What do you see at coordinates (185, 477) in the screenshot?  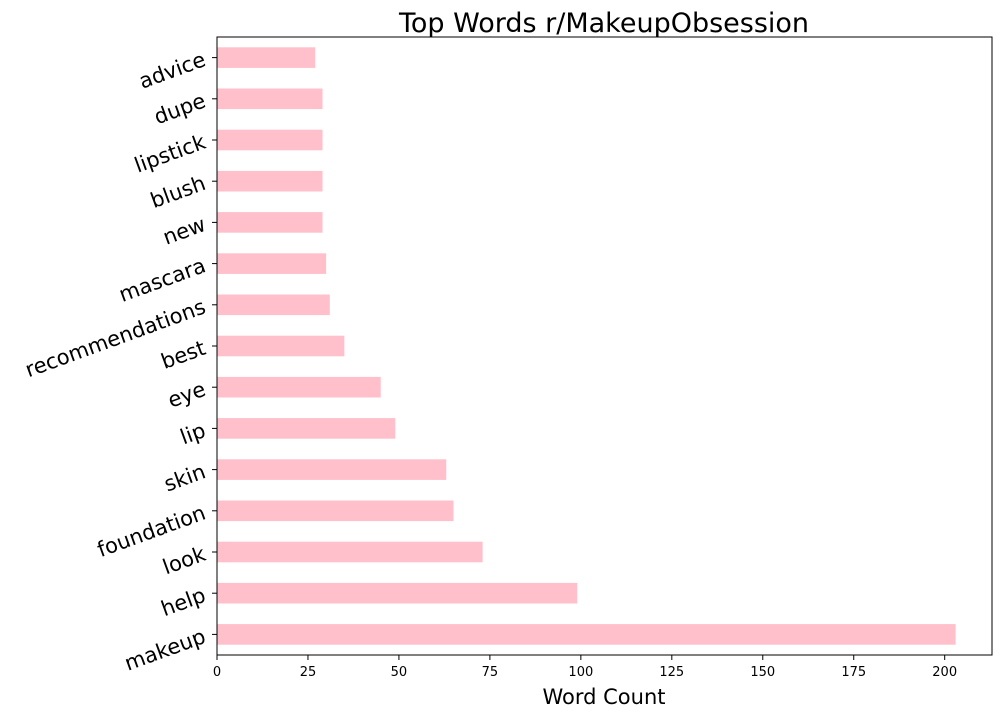 I see `y-tick-label: skin` at bounding box center [185, 477].